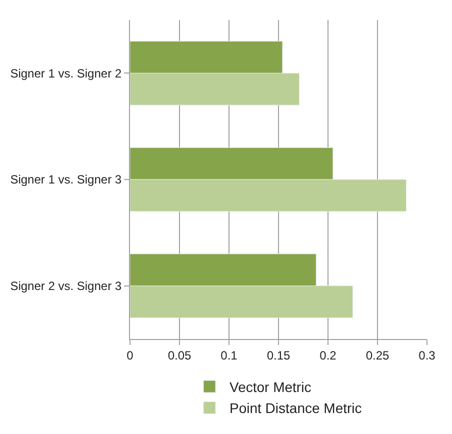  I want to click on x-tick-label: 0.2, so click(328, 355).